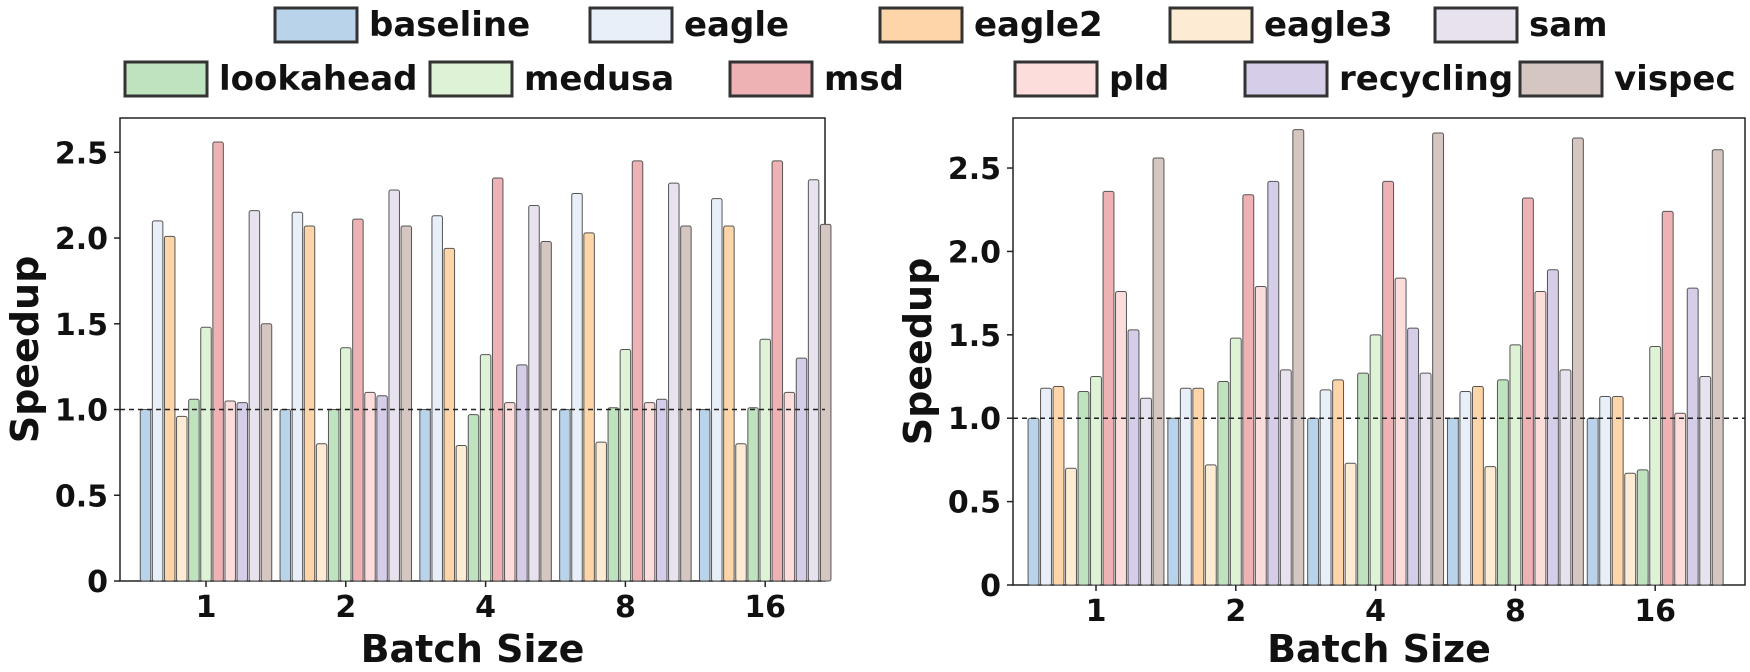 The image size is (1750, 672). I want to click on x-tick-label: 8, so click(1515, 611).